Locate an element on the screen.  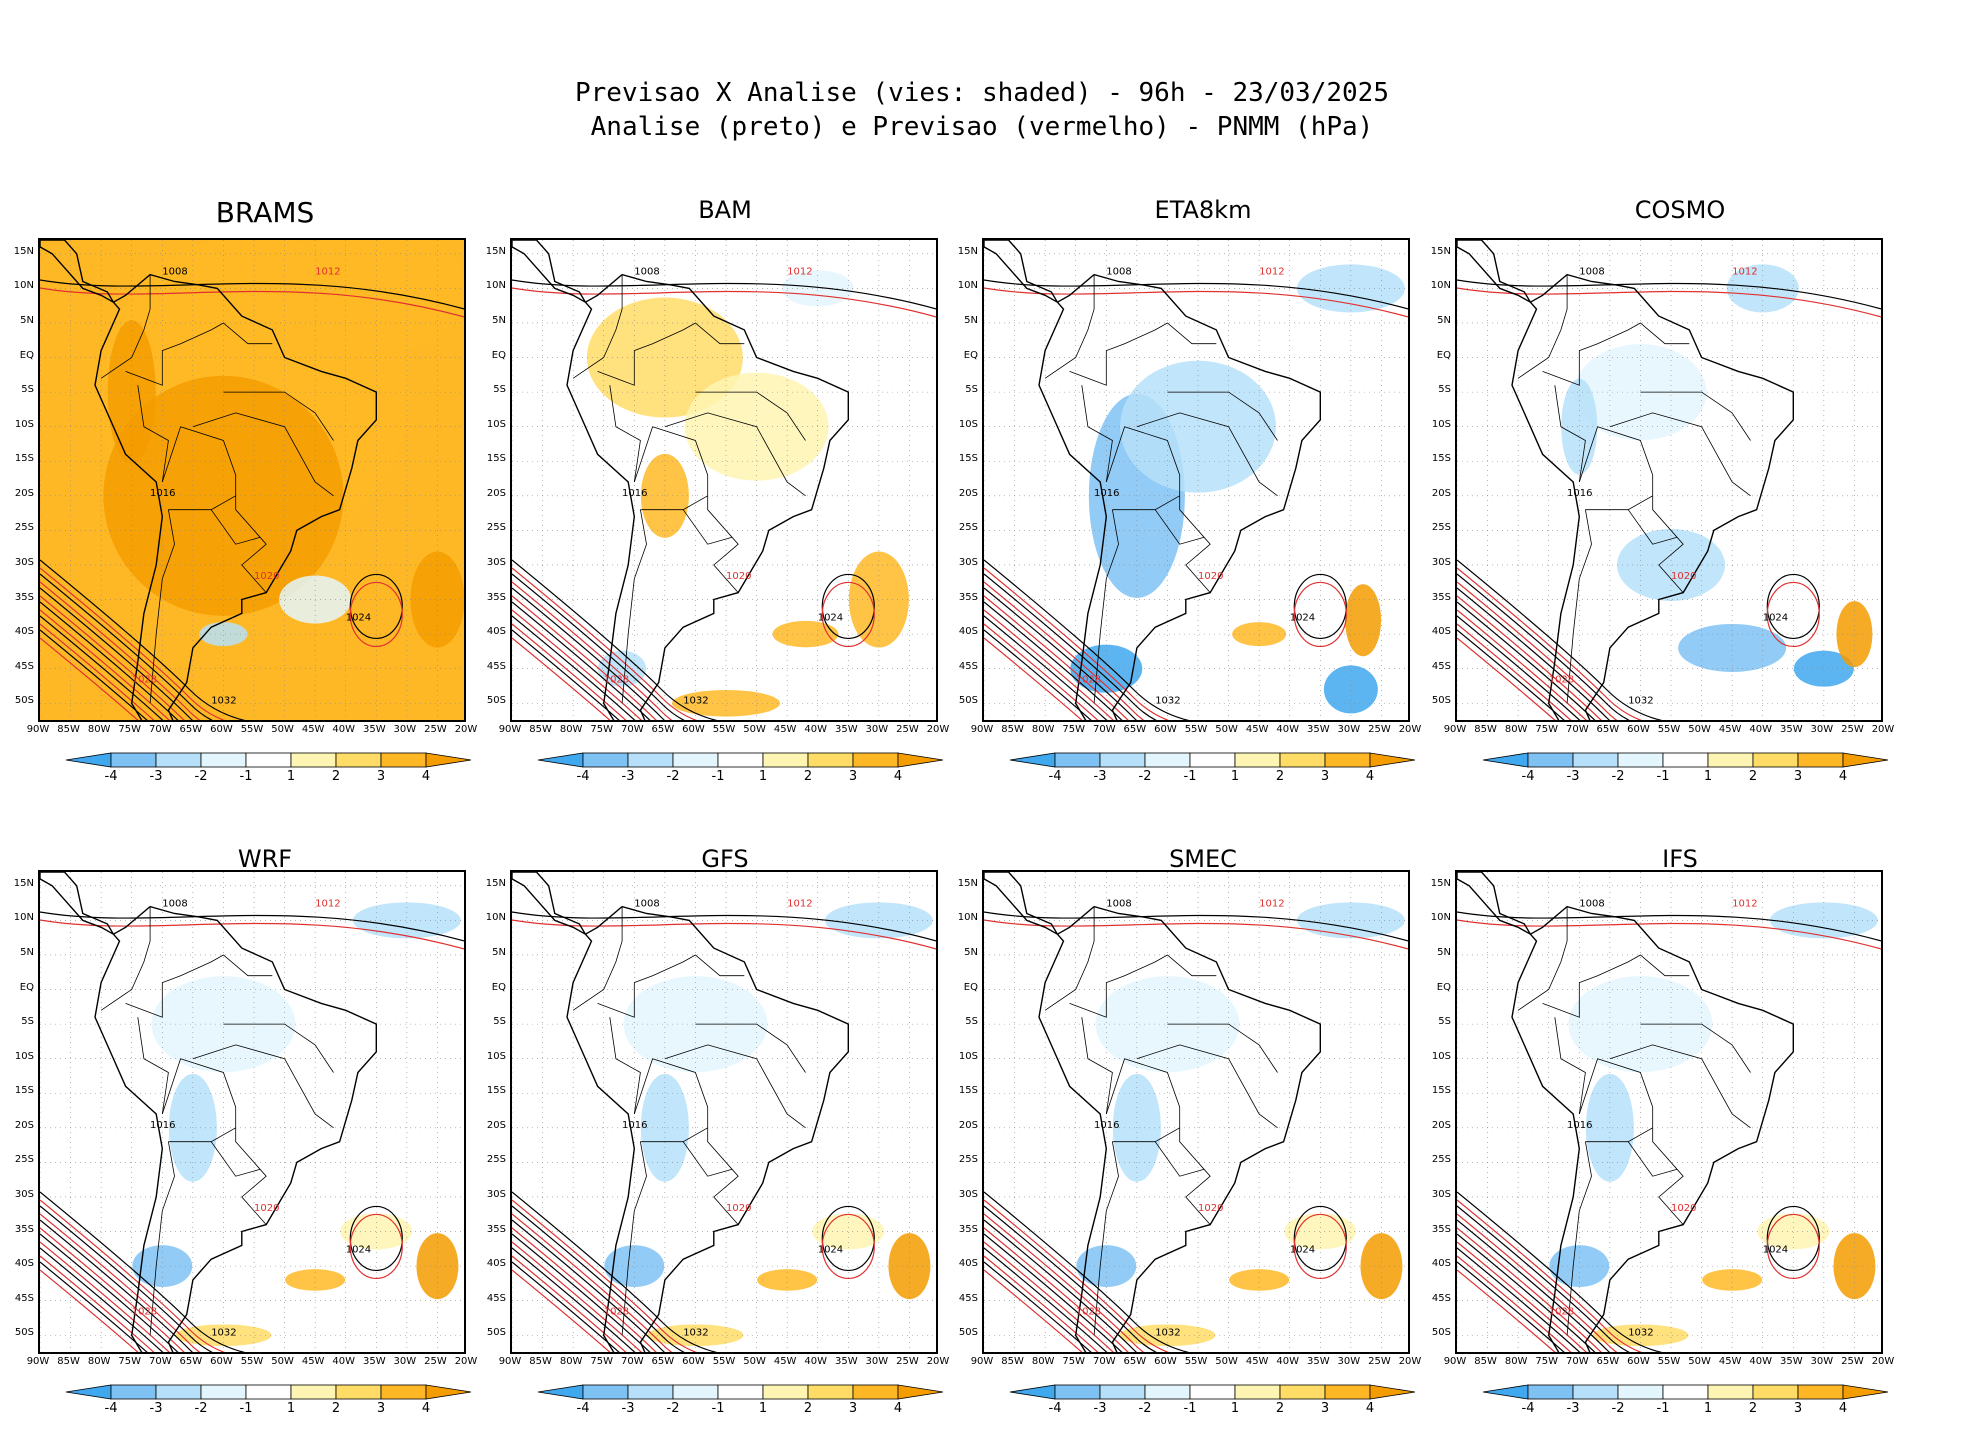
lat-tick-label: 25S is located at coordinates (496, 528).